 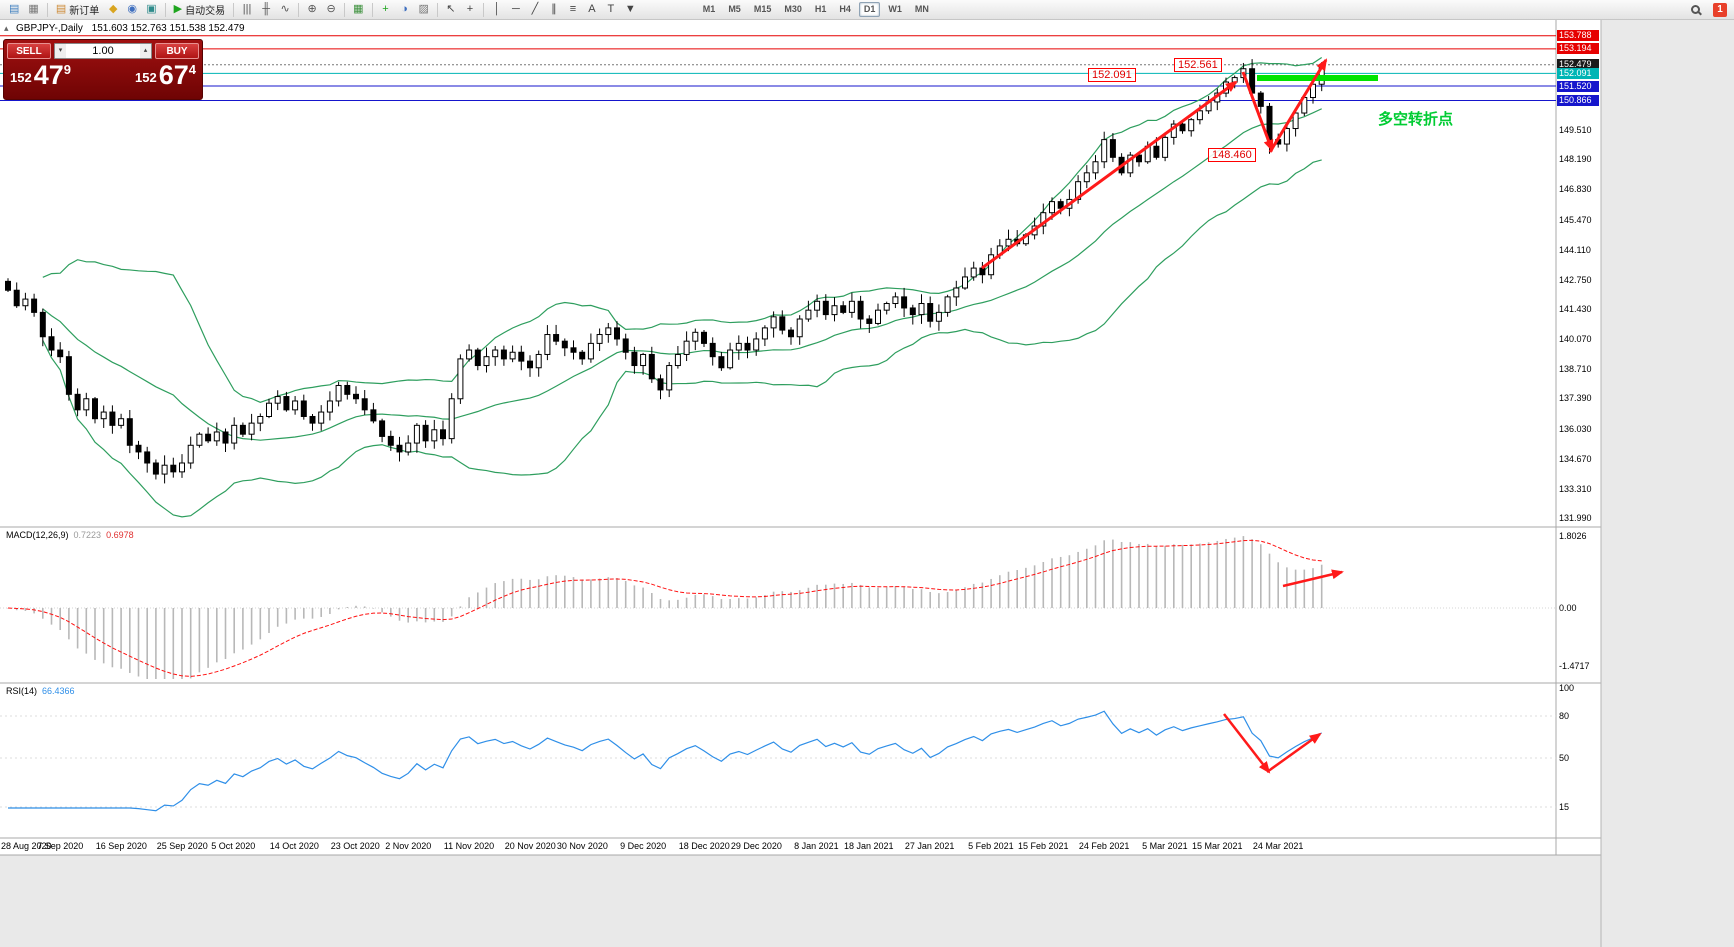 I want to click on date-axis-label: 5 Mar 2021, so click(x=1165, y=846).